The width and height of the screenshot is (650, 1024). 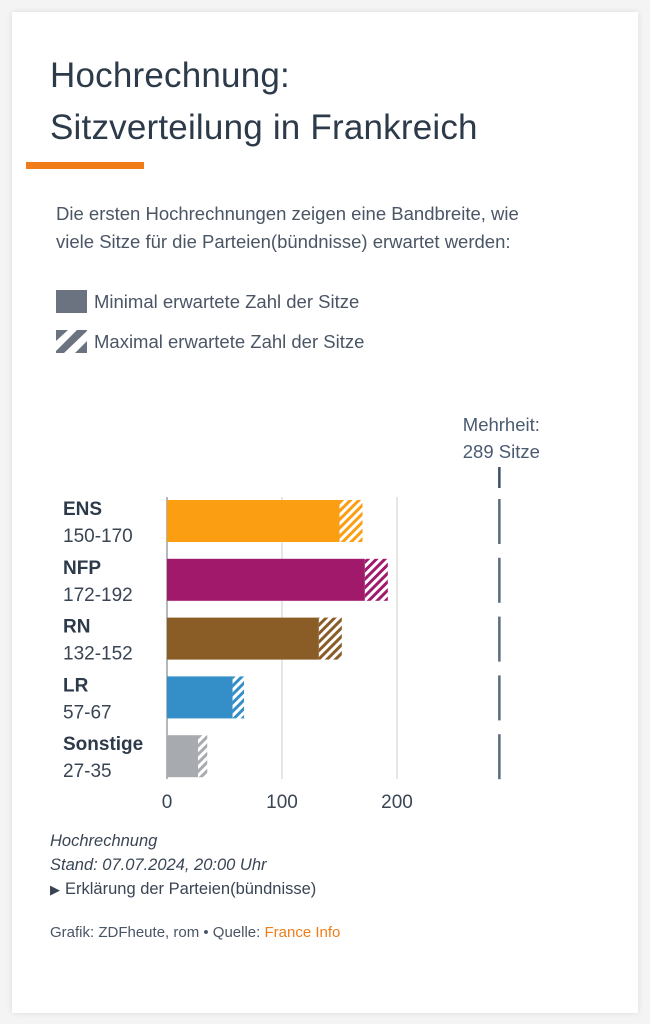 I want to click on category-label: LR, so click(x=76, y=685).